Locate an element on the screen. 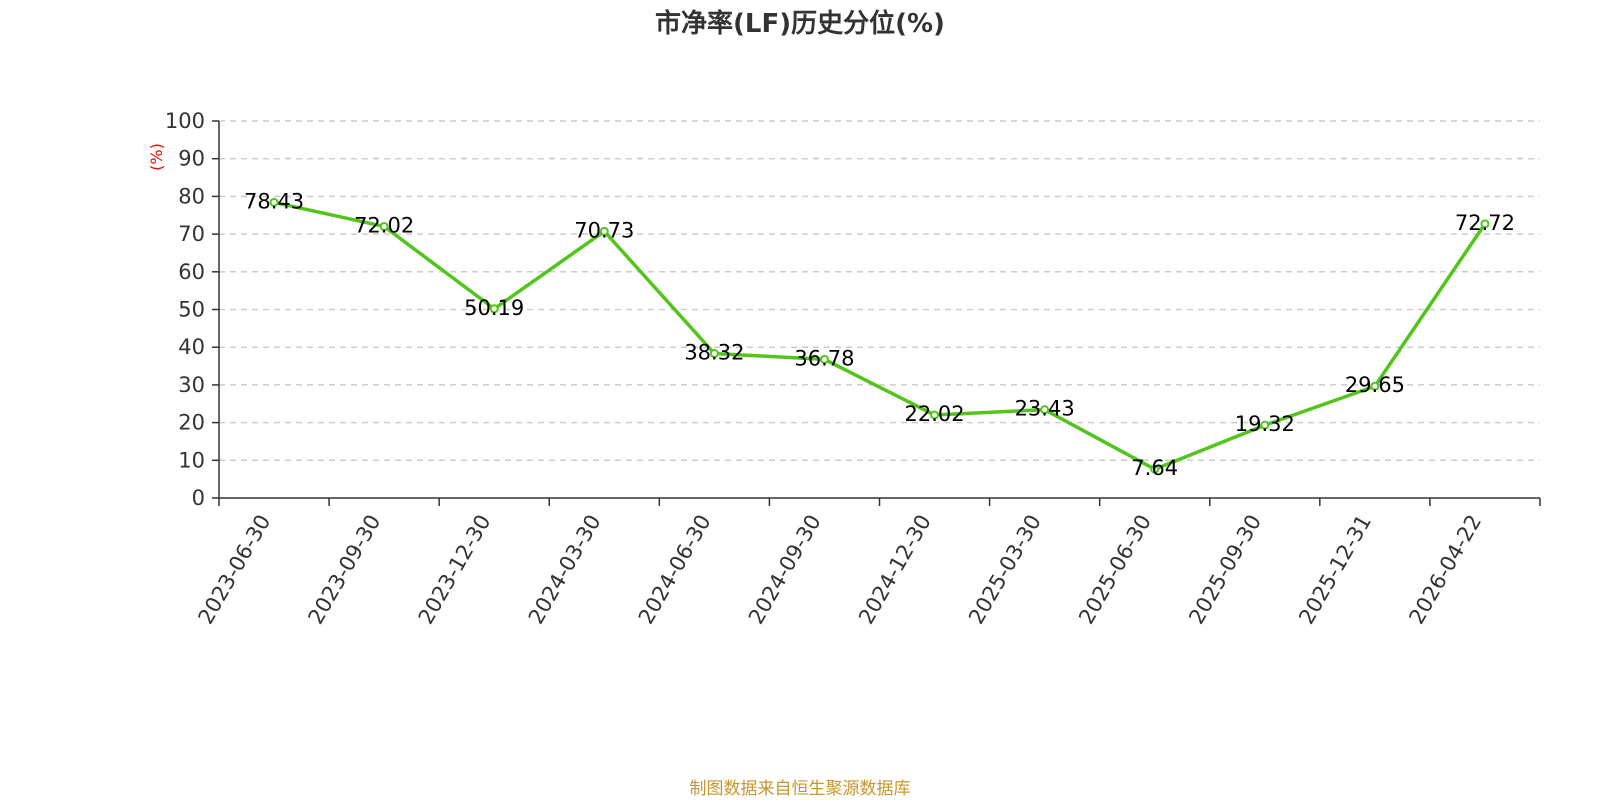  source-note: 制图数据来自恒生聚源数据库 is located at coordinates (800, 789).